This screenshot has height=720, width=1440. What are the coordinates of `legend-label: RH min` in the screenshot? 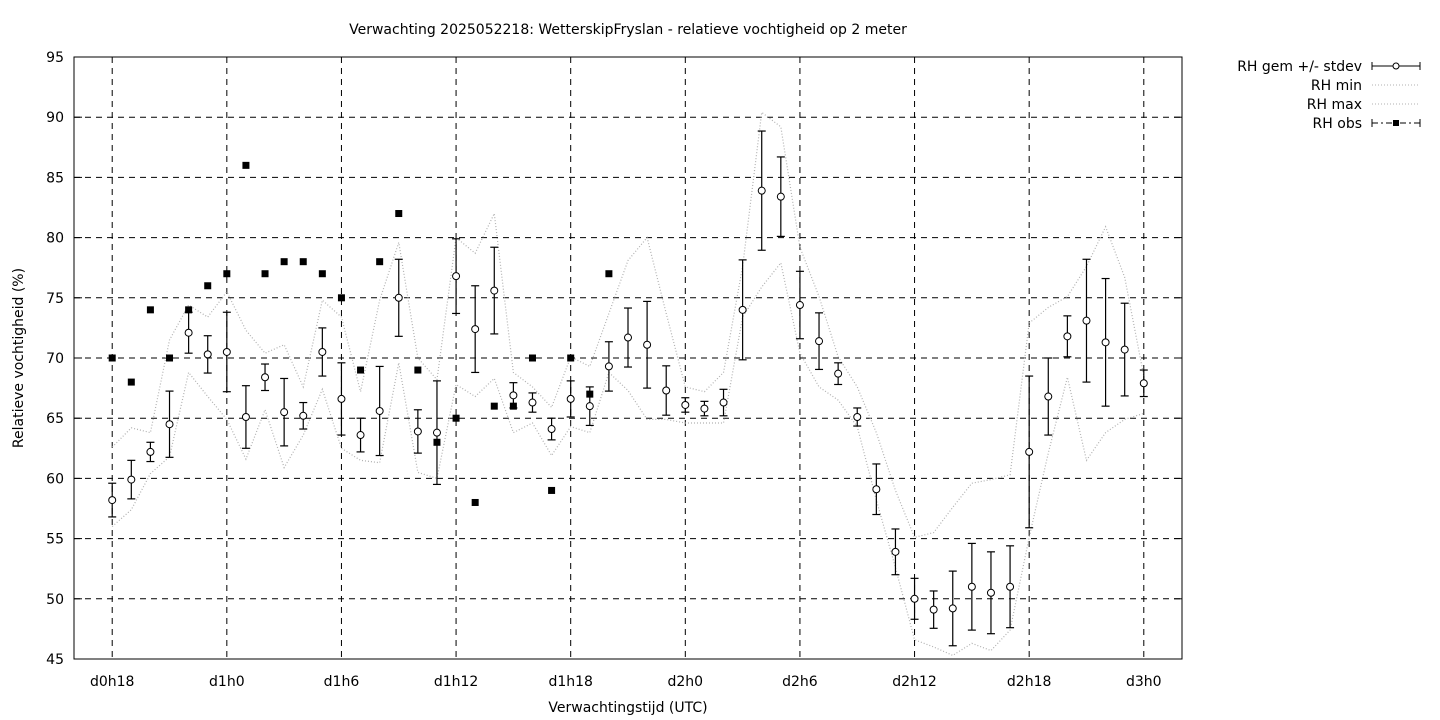 It's located at (1336, 86).